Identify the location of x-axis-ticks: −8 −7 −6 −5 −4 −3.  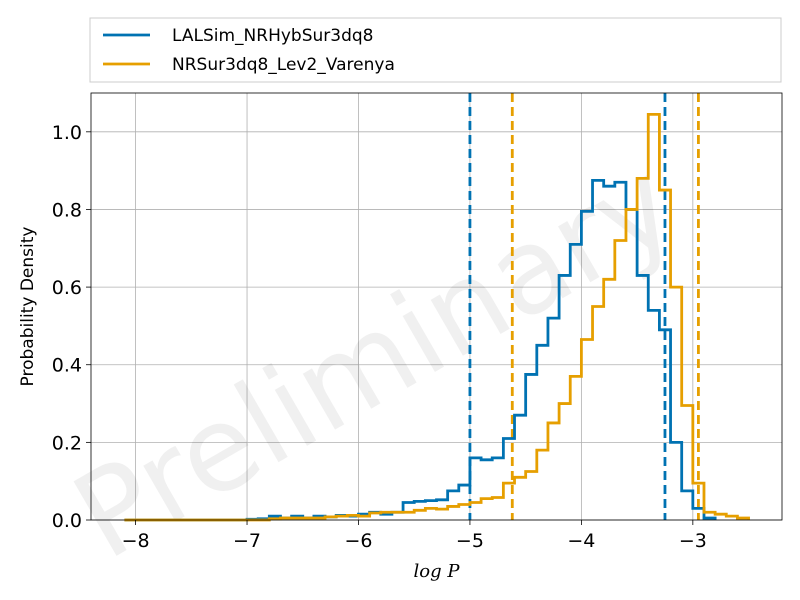
(414, 536).